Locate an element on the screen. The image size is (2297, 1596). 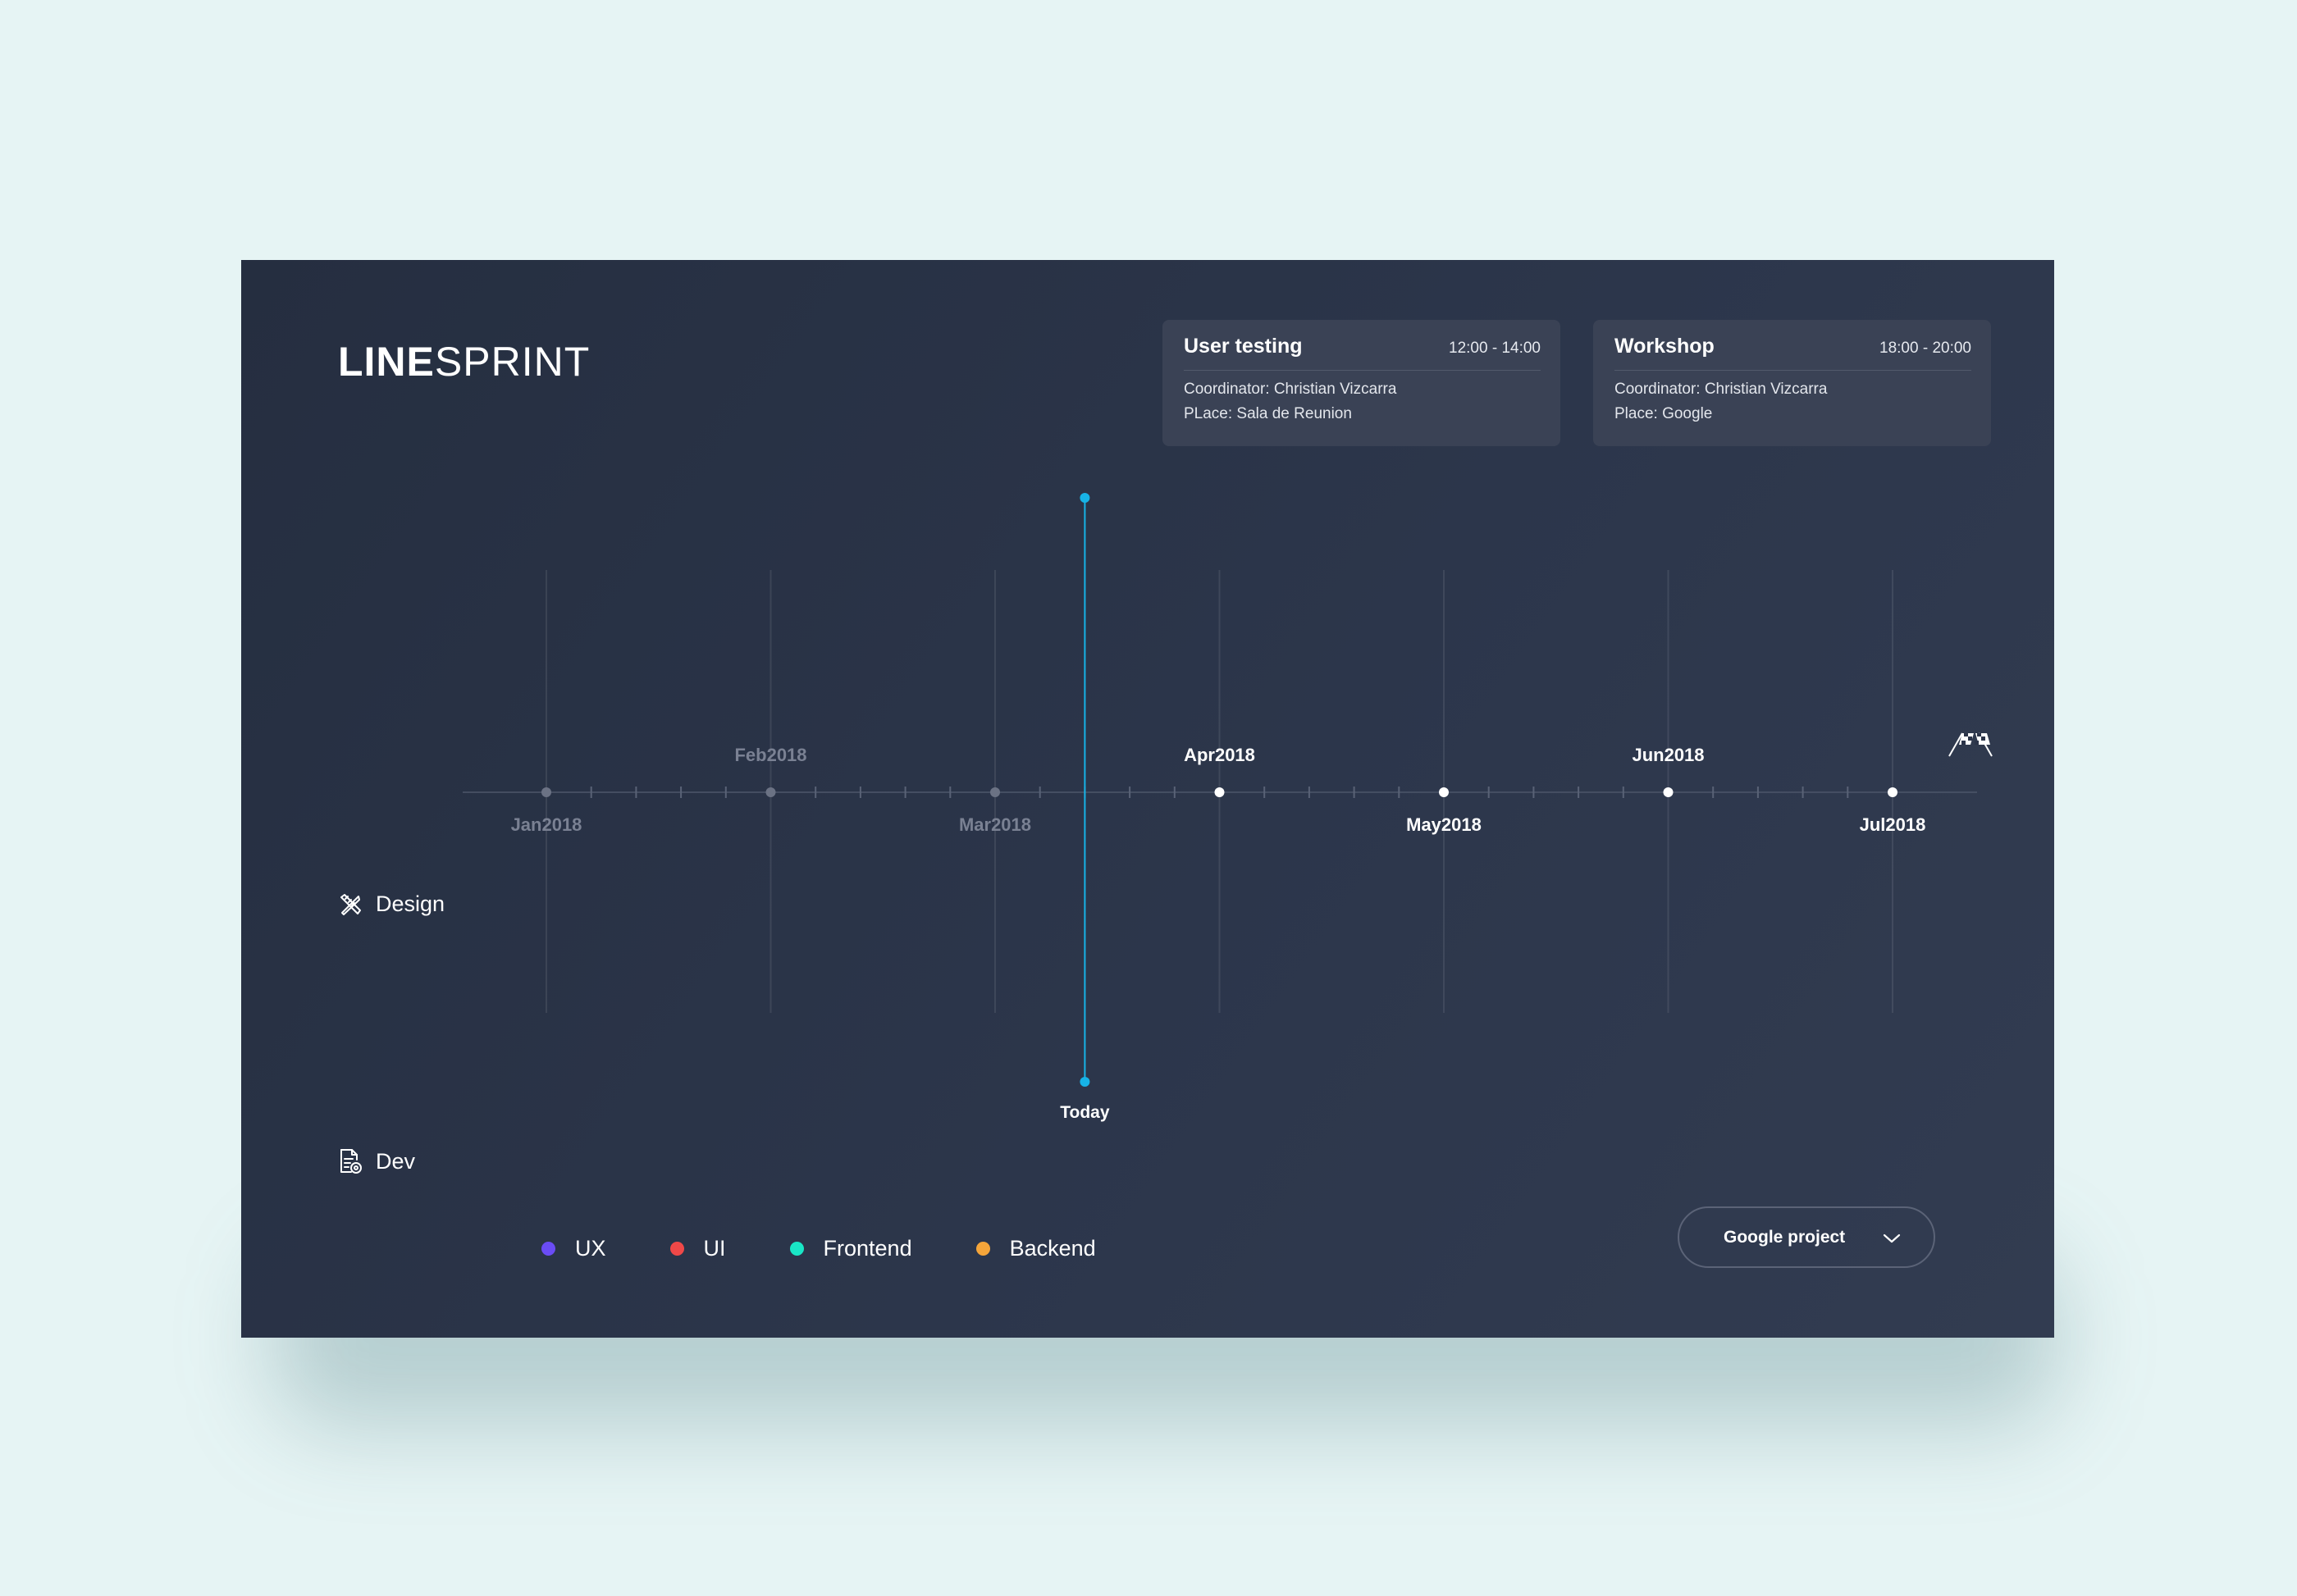
event-title: Workshop is located at coordinates (1664, 346).